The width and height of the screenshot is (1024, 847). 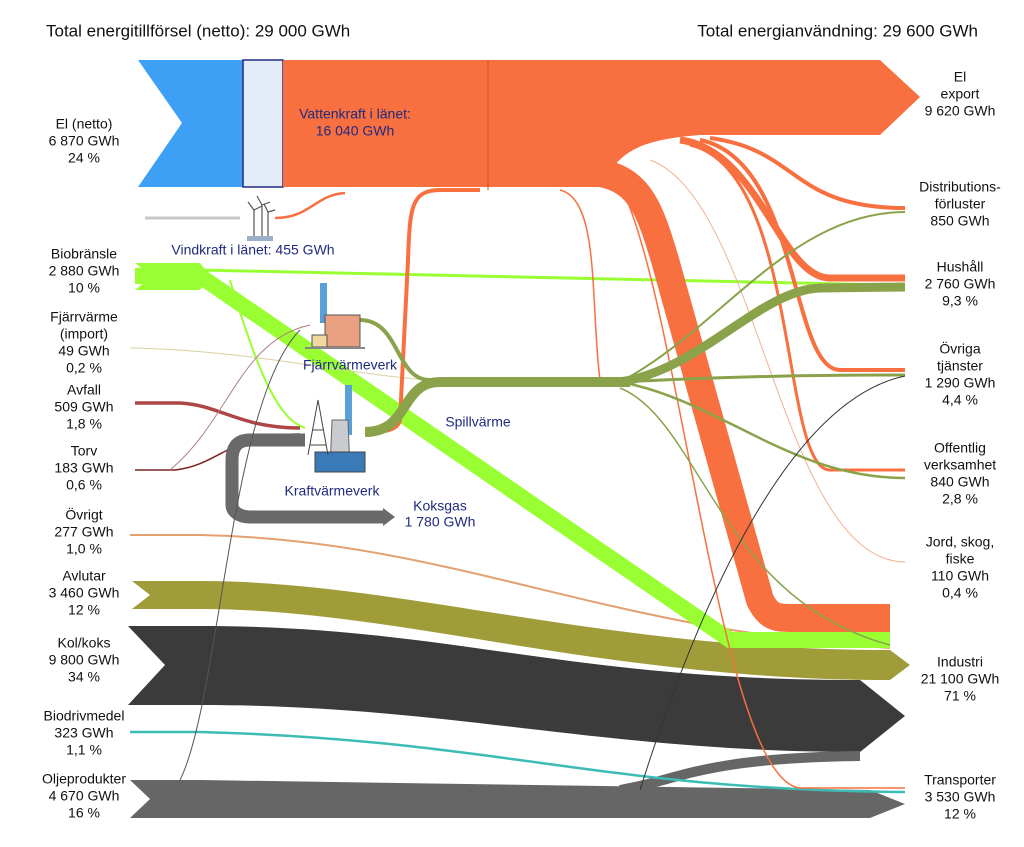 What do you see at coordinates (762, 334) in the screenshot?
I see `flow-heat-households` at bounding box center [762, 334].